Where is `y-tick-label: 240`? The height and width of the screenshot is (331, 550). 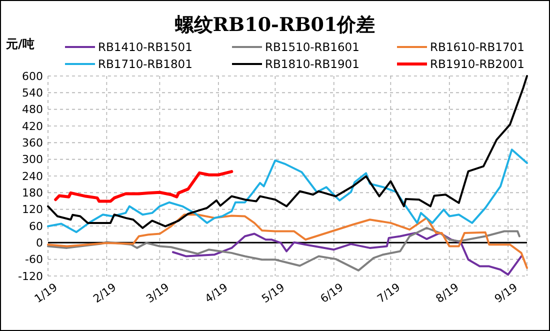 y-tick-label: 240 is located at coordinates (32, 176).